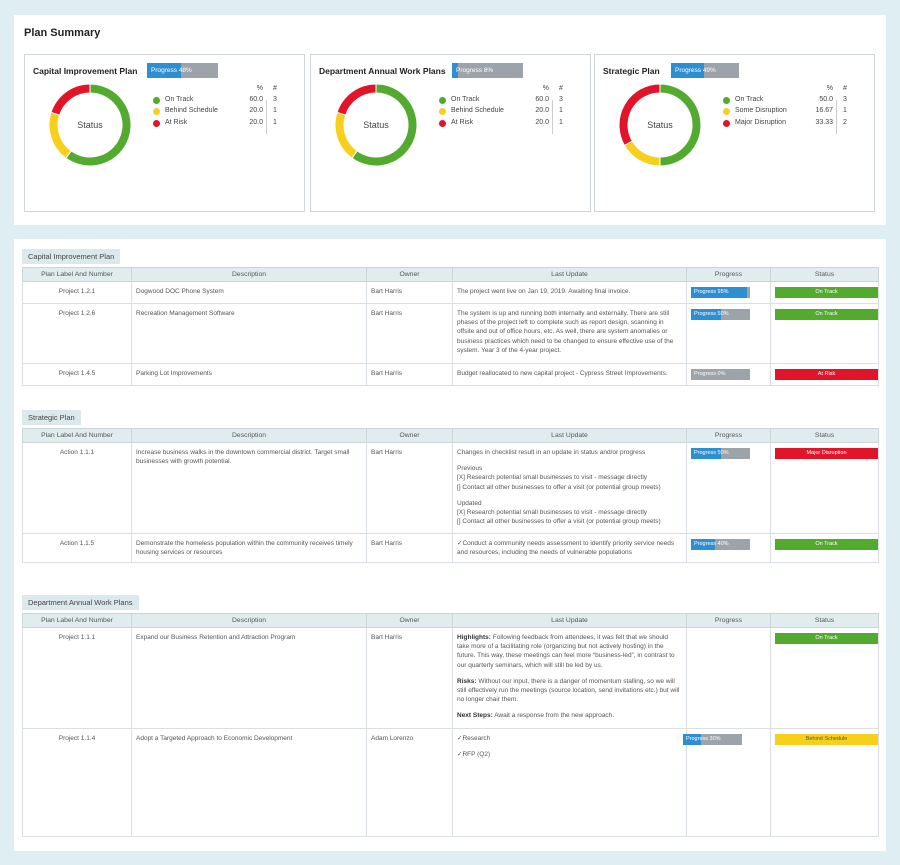 This screenshot has width=900, height=865. Describe the element at coordinates (826, 314) in the screenshot. I see `status-badge: On Track` at that location.